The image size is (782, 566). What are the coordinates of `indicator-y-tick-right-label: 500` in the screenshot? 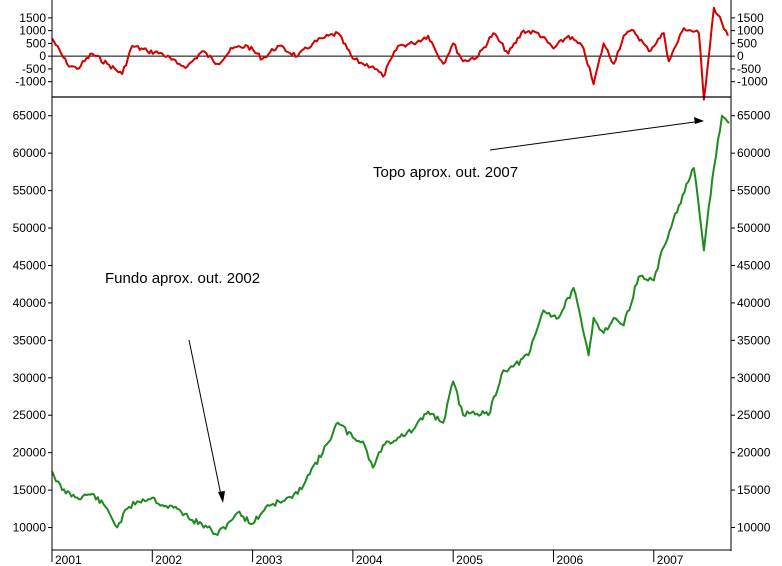 It's located at (747, 43).